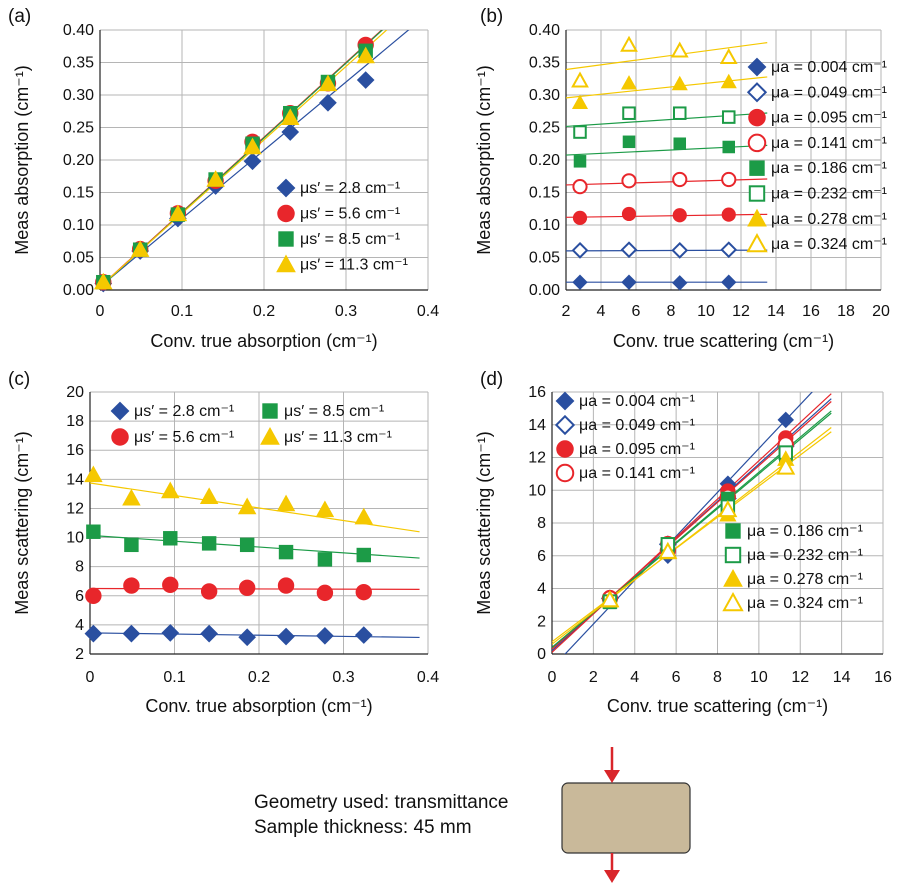  I want to click on y-tick-label: 10, so click(537, 490).